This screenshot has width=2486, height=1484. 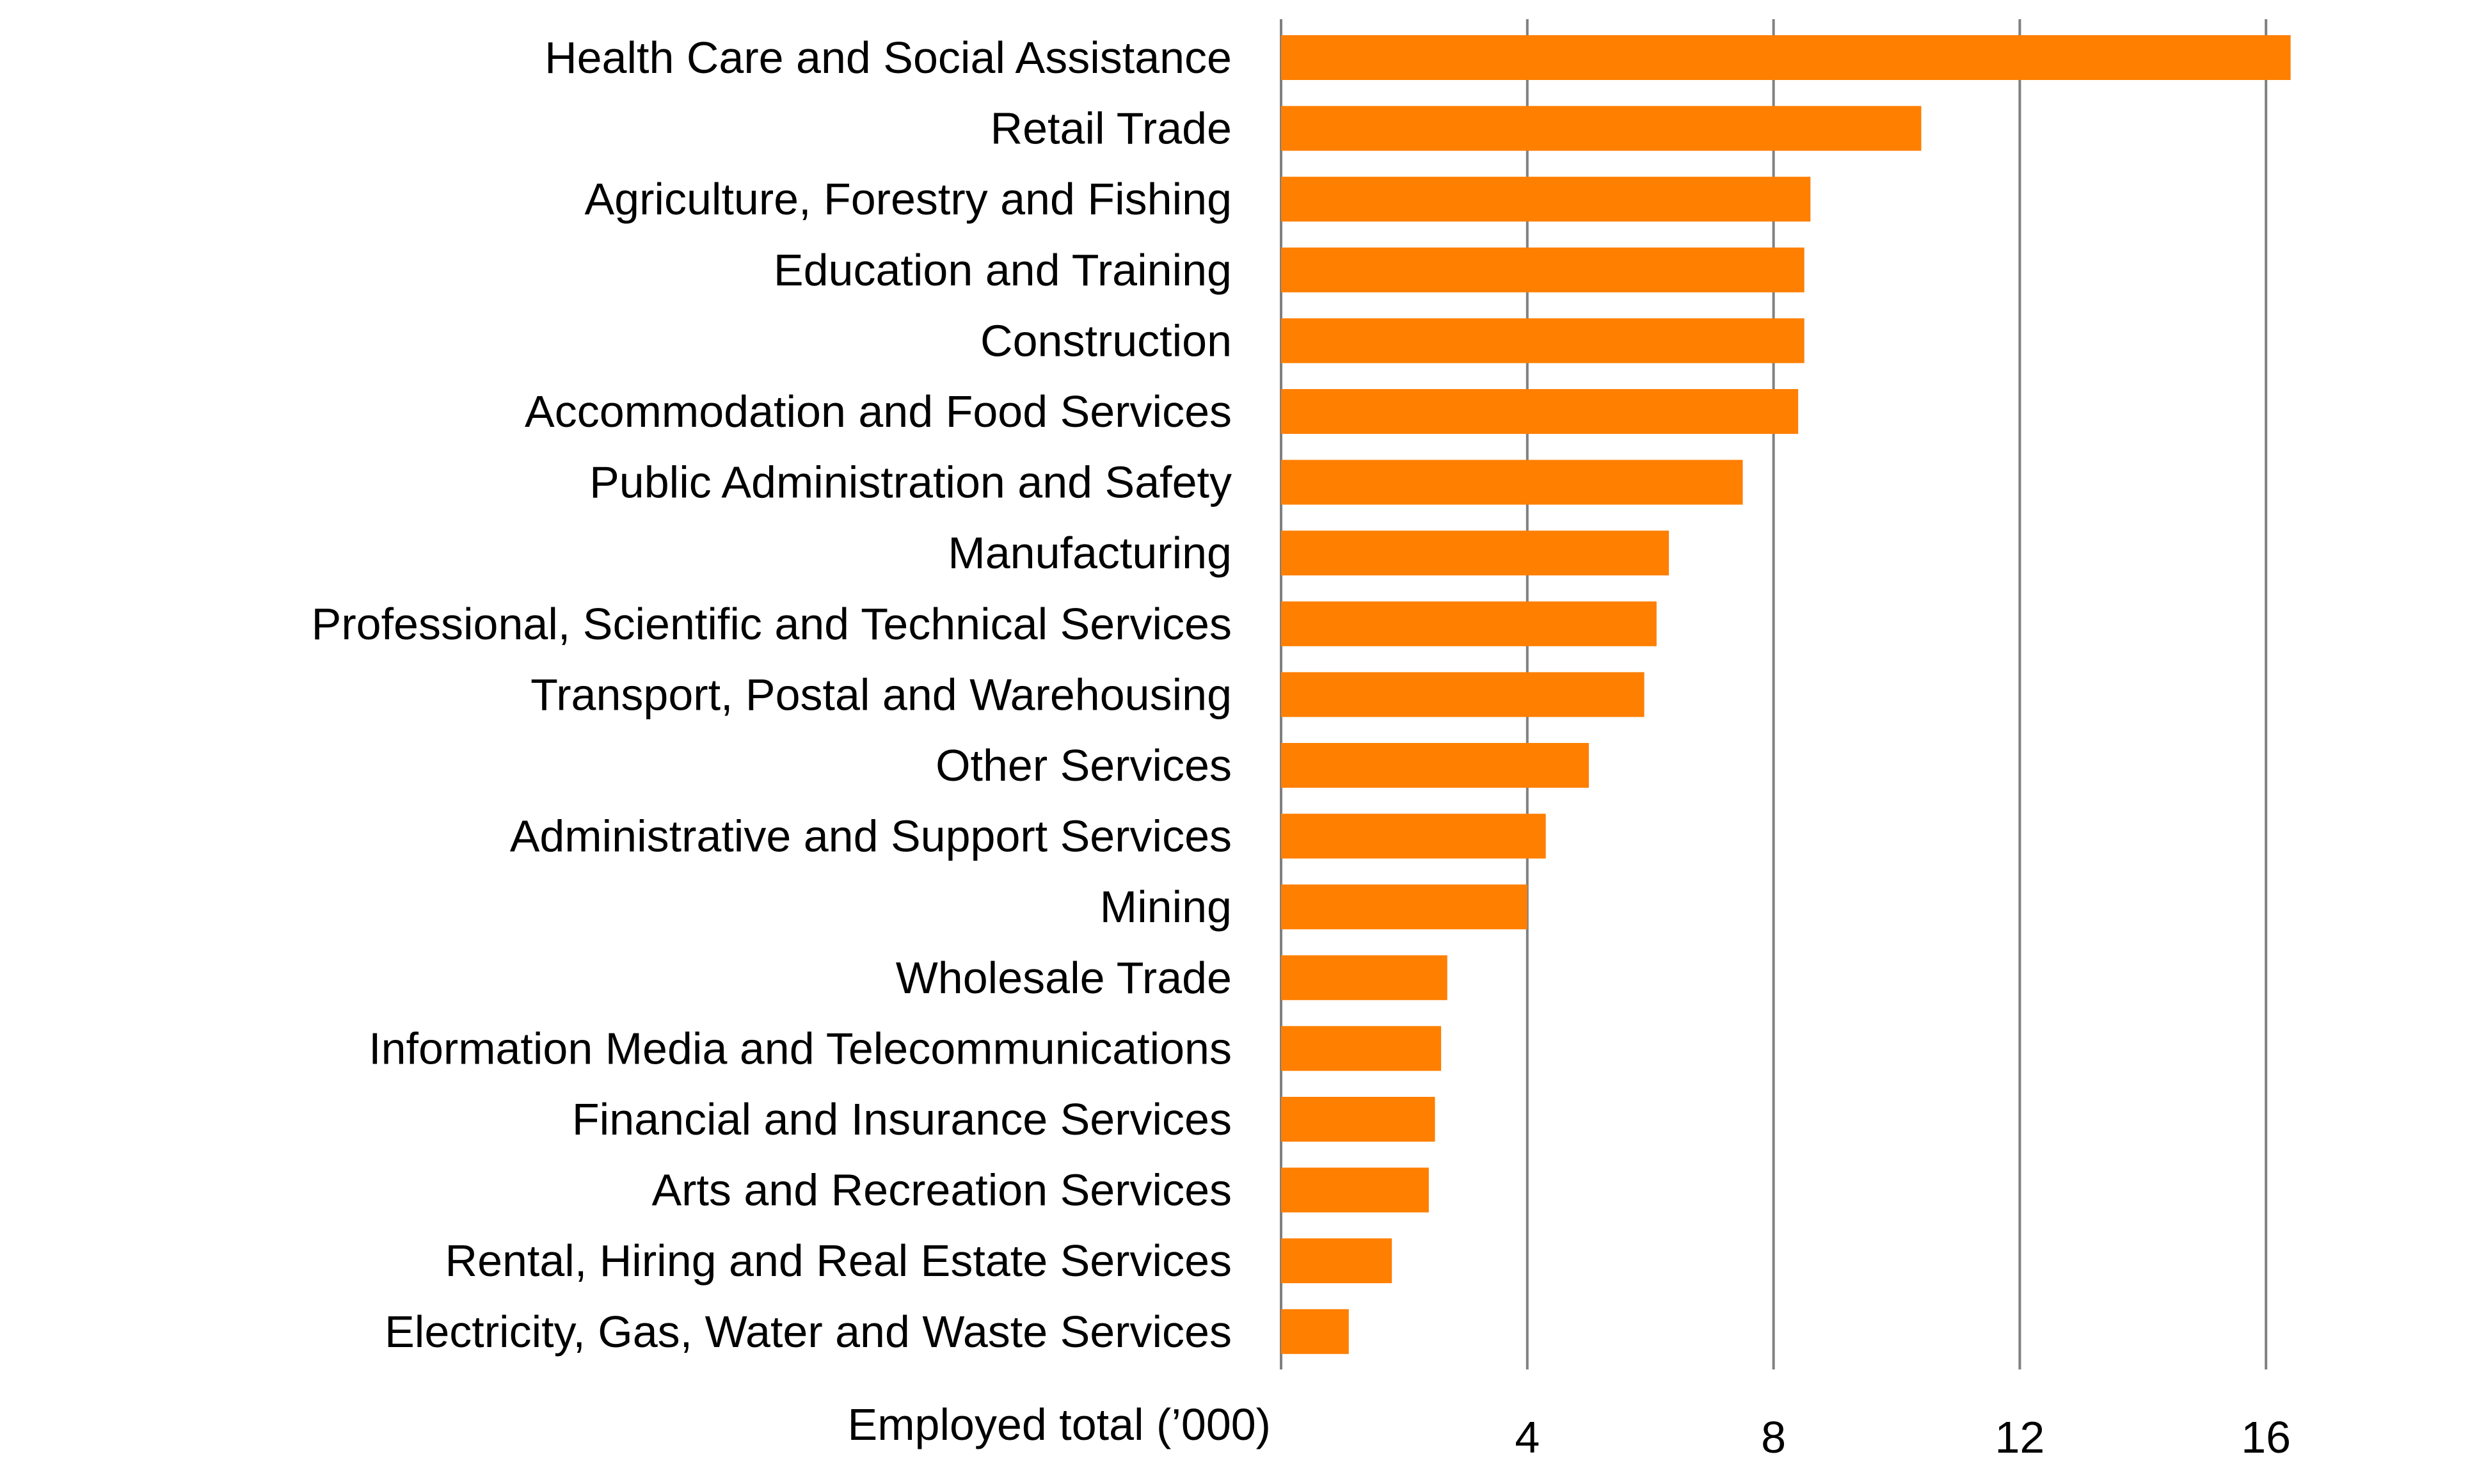 I want to click on category-label-10: Other Services, so click(x=1084, y=765).